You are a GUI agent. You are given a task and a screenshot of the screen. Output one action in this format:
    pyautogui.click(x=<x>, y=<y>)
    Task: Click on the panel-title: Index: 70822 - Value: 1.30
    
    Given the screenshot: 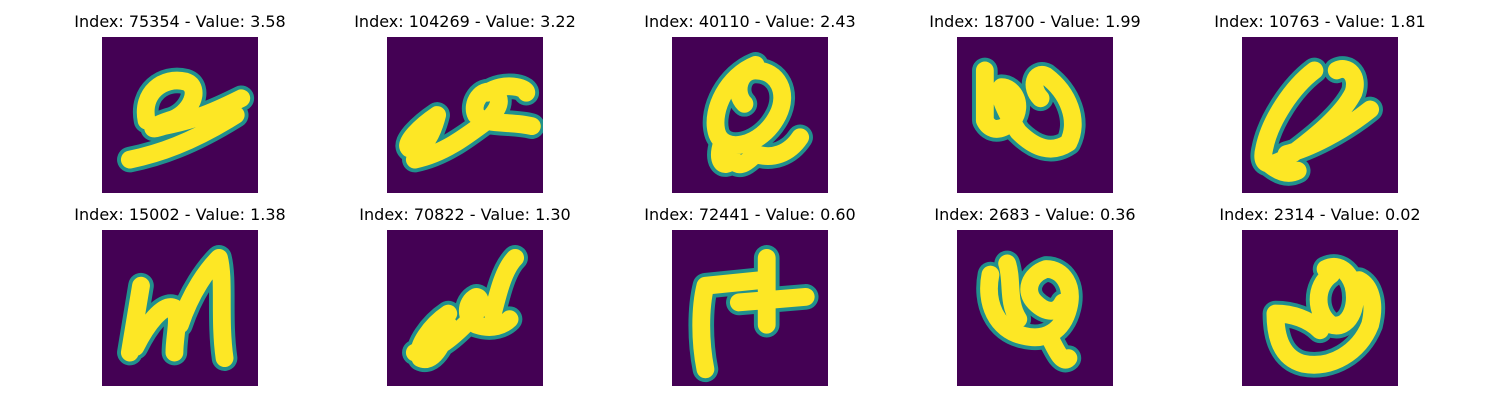 What is the action you would take?
    pyautogui.click(x=465, y=214)
    